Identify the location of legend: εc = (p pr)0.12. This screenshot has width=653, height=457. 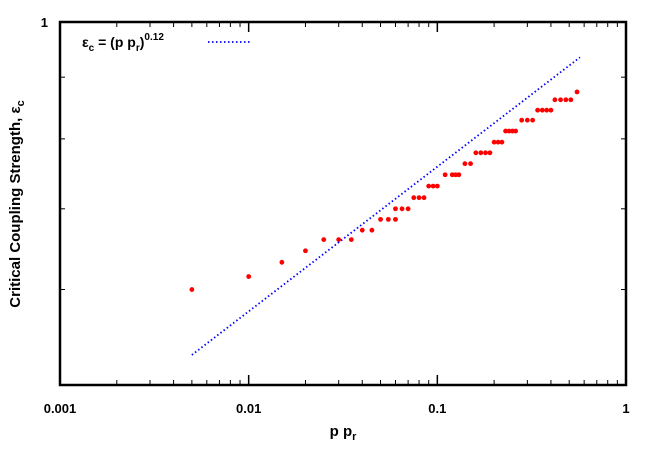
(166, 43).